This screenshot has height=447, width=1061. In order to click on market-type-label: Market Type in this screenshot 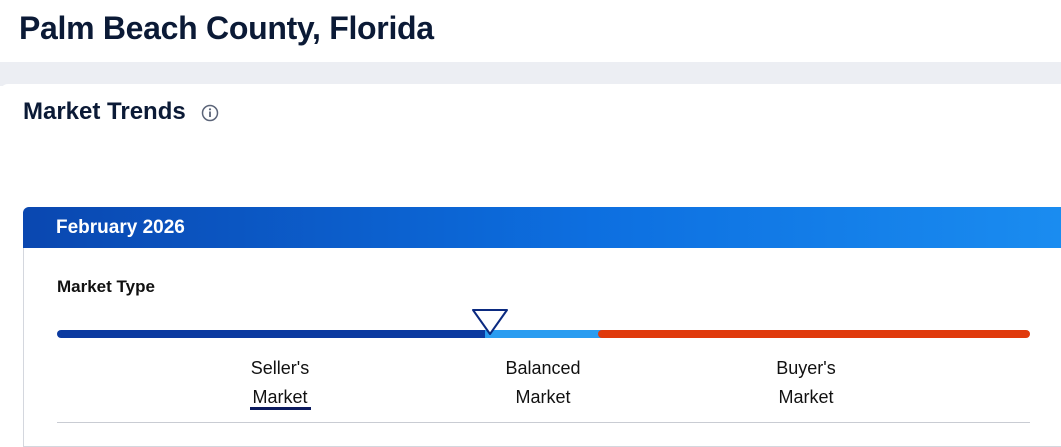, I will do `click(106, 286)`.